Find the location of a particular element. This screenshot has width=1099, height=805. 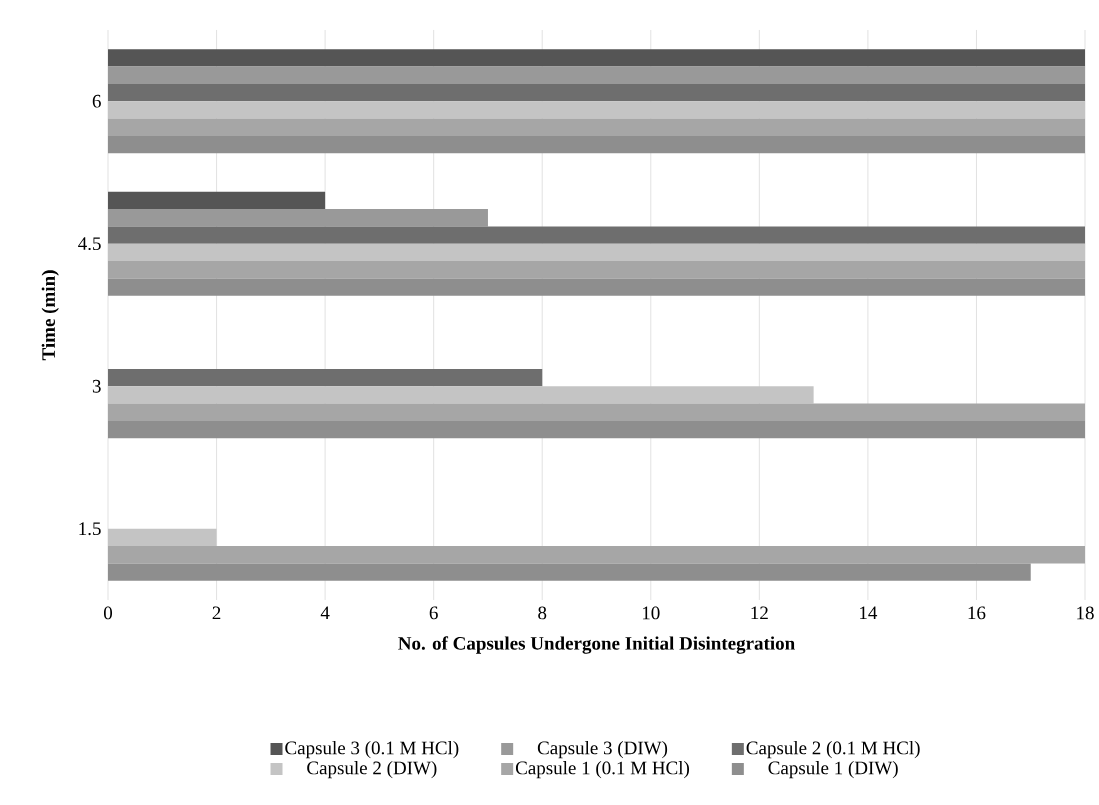

x-tick-label: 14 is located at coordinates (869, 613).